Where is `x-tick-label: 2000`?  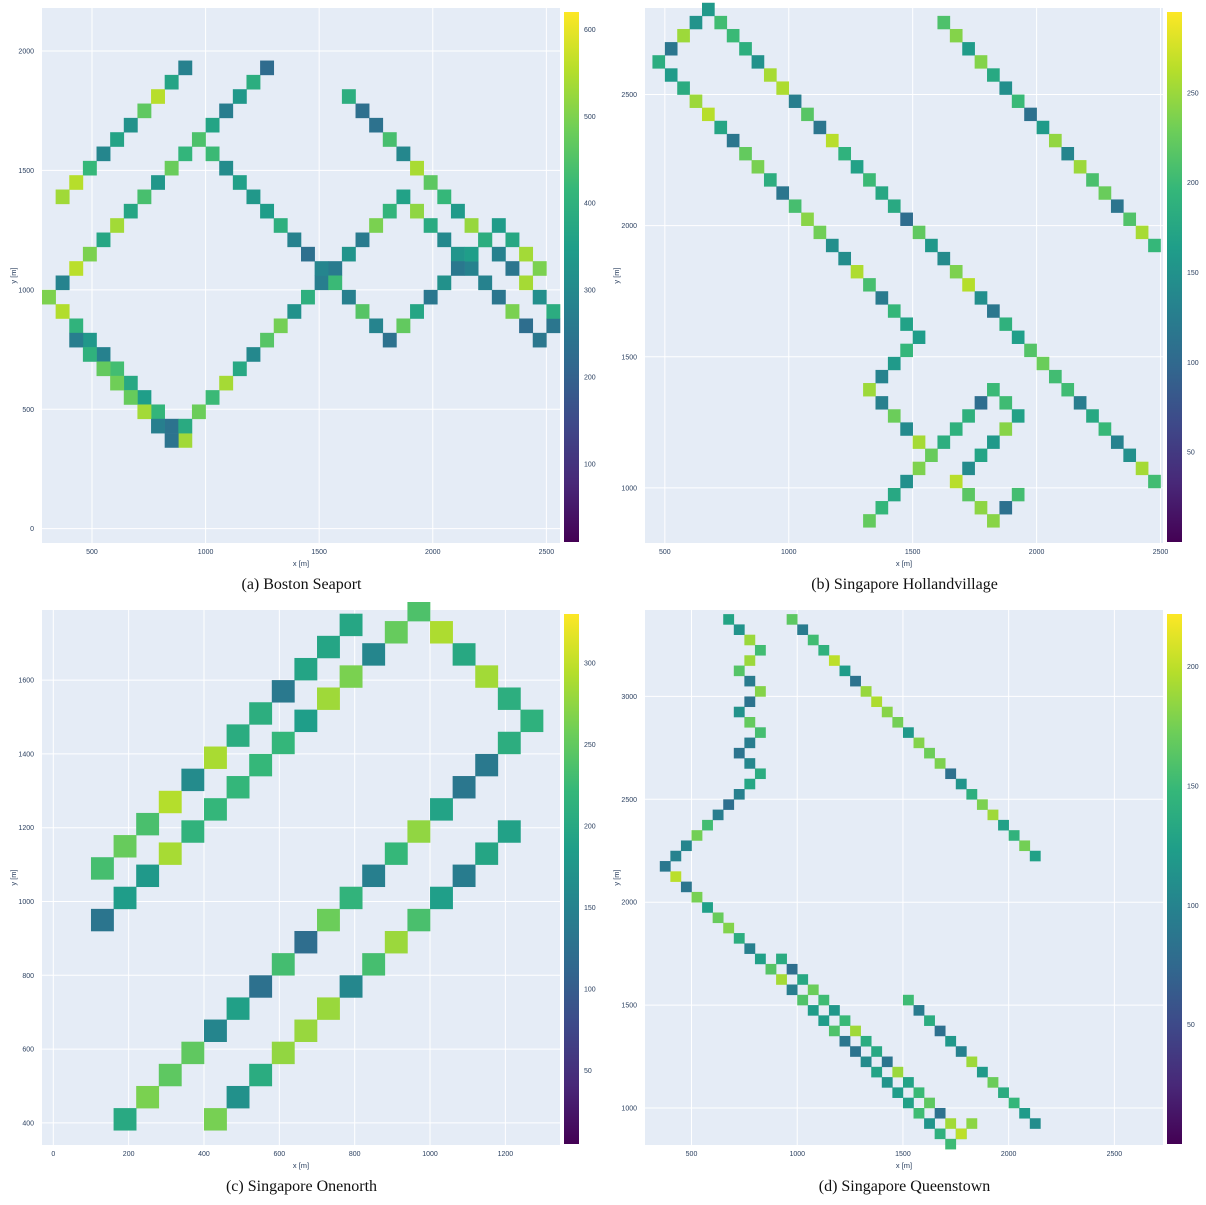 x-tick-label: 2000 is located at coordinates (1037, 552).